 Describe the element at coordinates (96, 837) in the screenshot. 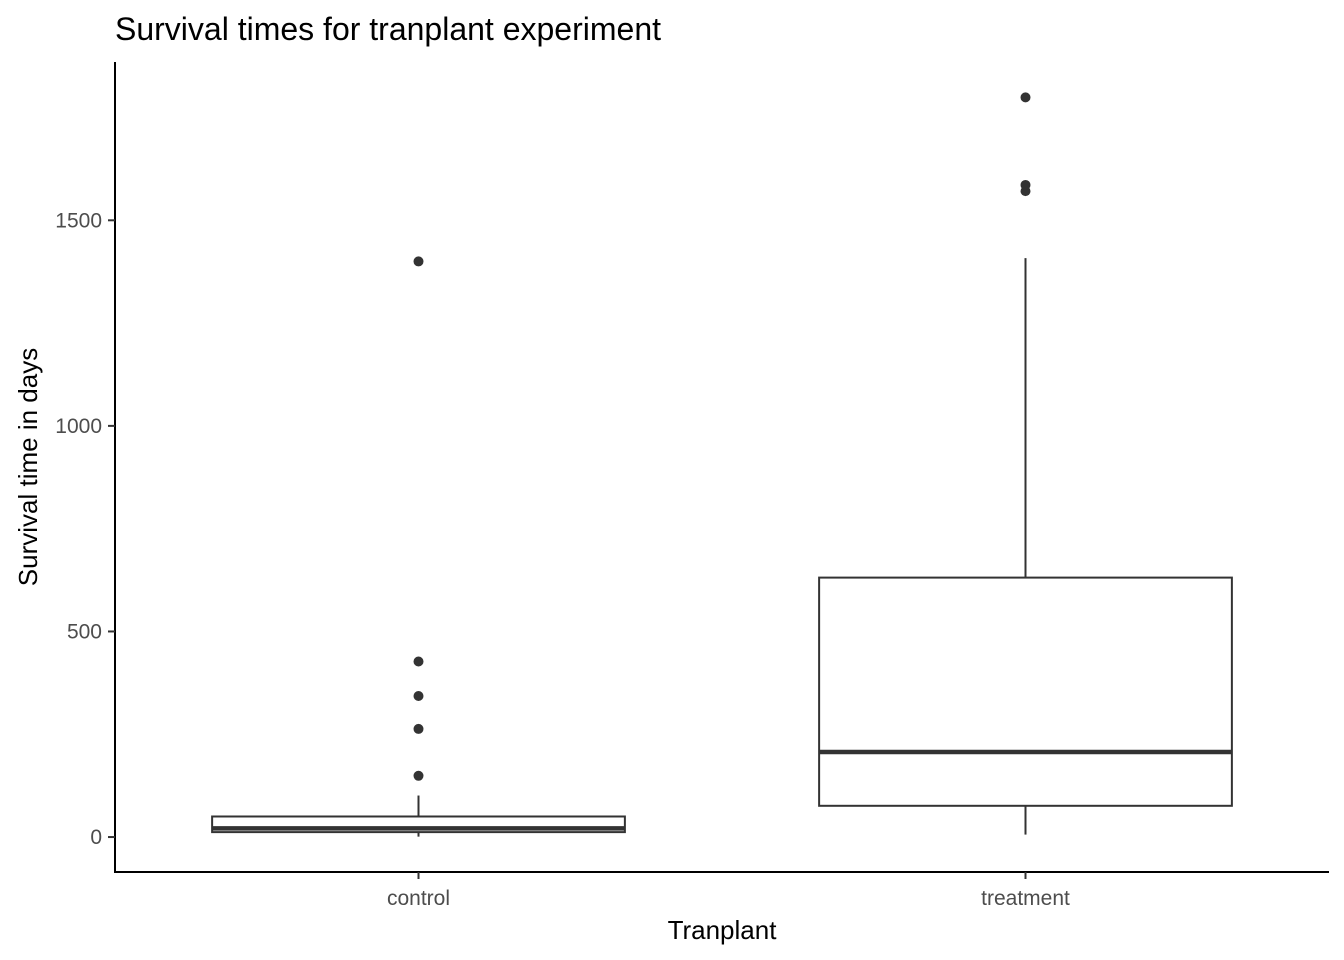

I see `y-tick-label: 0` at that location.